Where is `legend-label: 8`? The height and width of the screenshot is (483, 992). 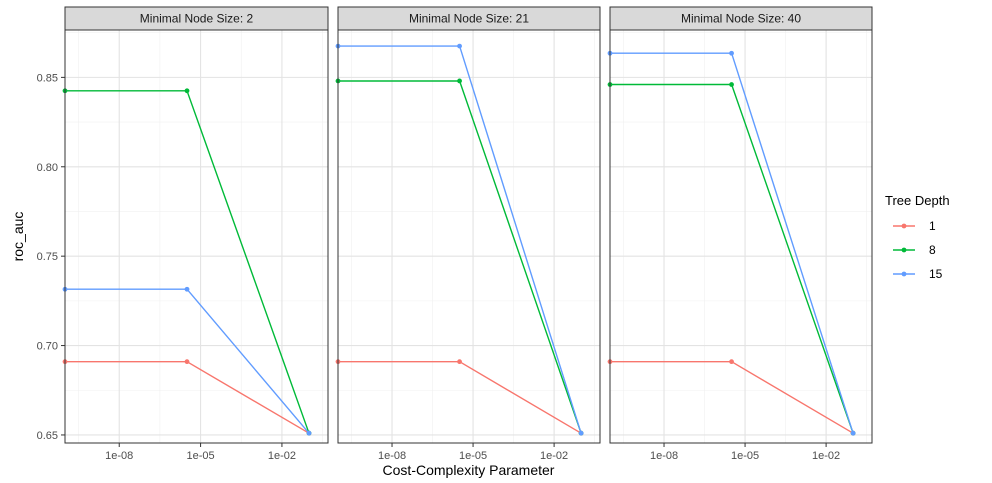 legend-label: 8 is located at coordinates (932, 250).